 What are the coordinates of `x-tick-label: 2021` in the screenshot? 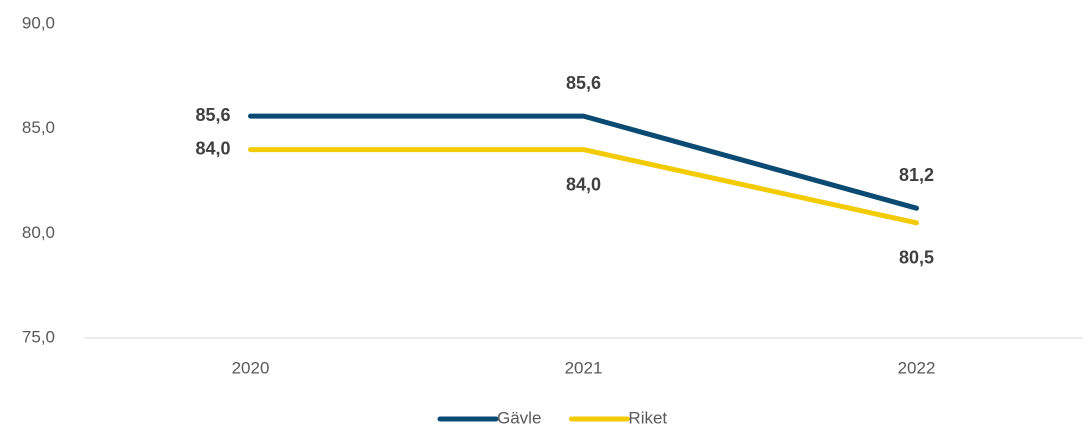 It's located at (584, 367).